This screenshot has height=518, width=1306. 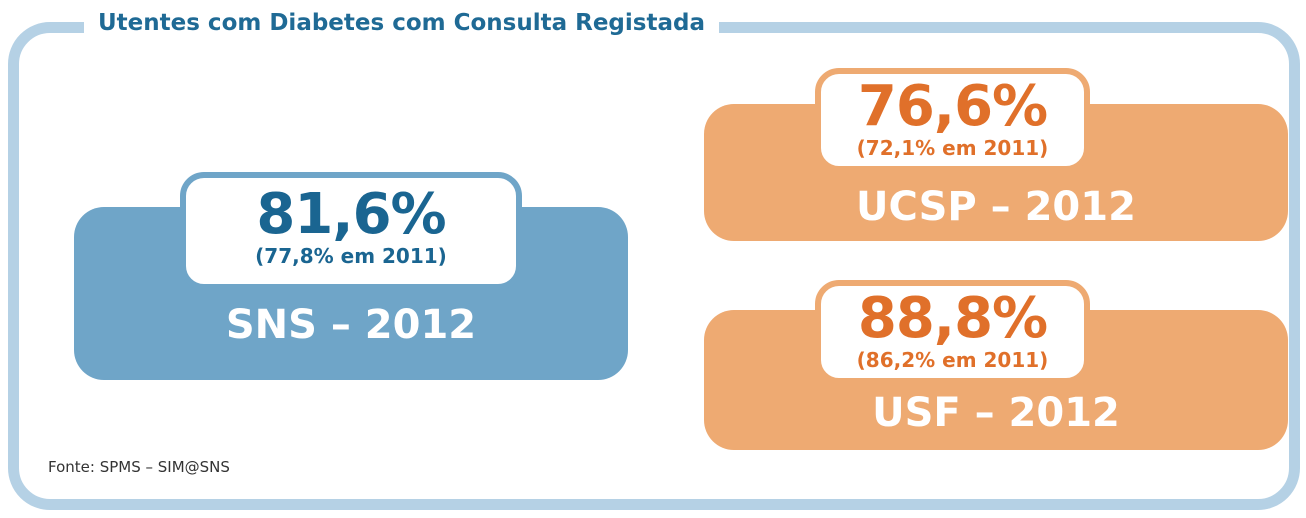 What do you see at coordinates (351, 214) in the screenshot?
I see `value: 81,6%` at bounding box center [351, 214].